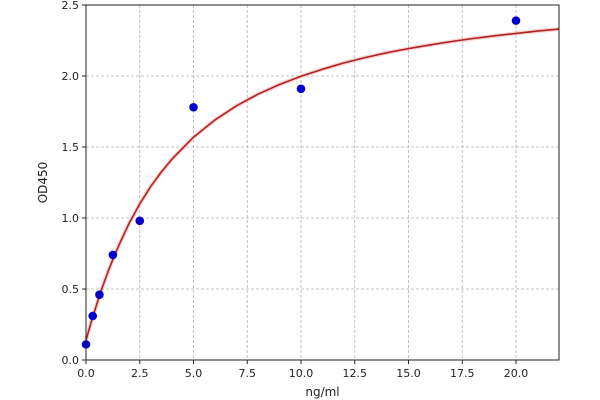  I want to click on x-tick-label: 15.0, so click(408, 373).